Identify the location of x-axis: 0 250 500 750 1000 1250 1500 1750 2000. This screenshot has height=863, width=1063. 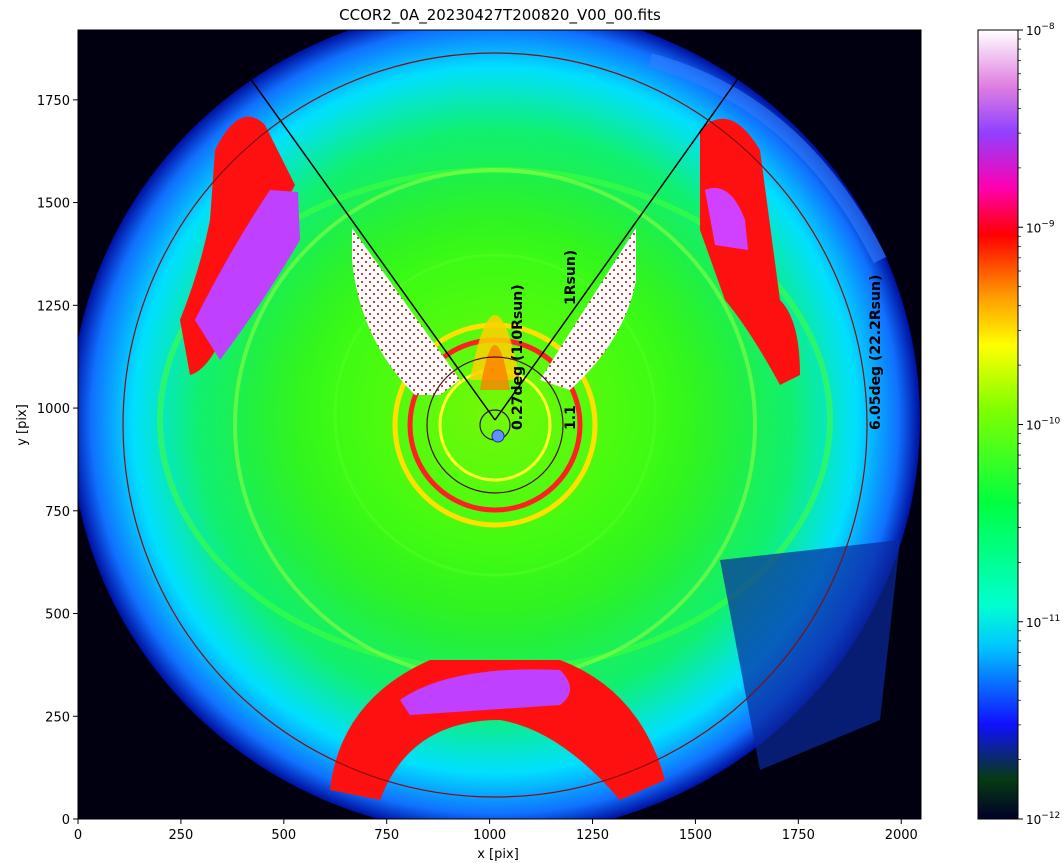
(496, 831).